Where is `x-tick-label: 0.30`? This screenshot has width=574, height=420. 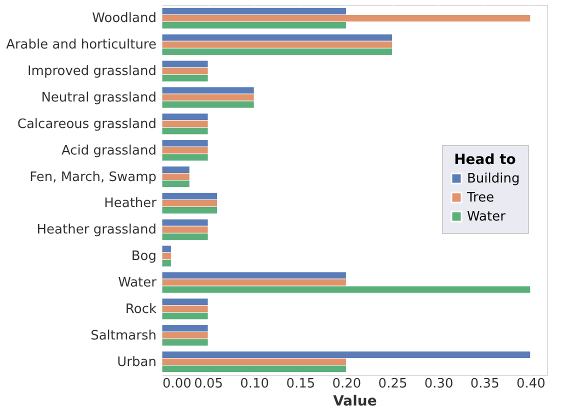
x-tick-label: 0.30 is located at coordinates (439, 384).